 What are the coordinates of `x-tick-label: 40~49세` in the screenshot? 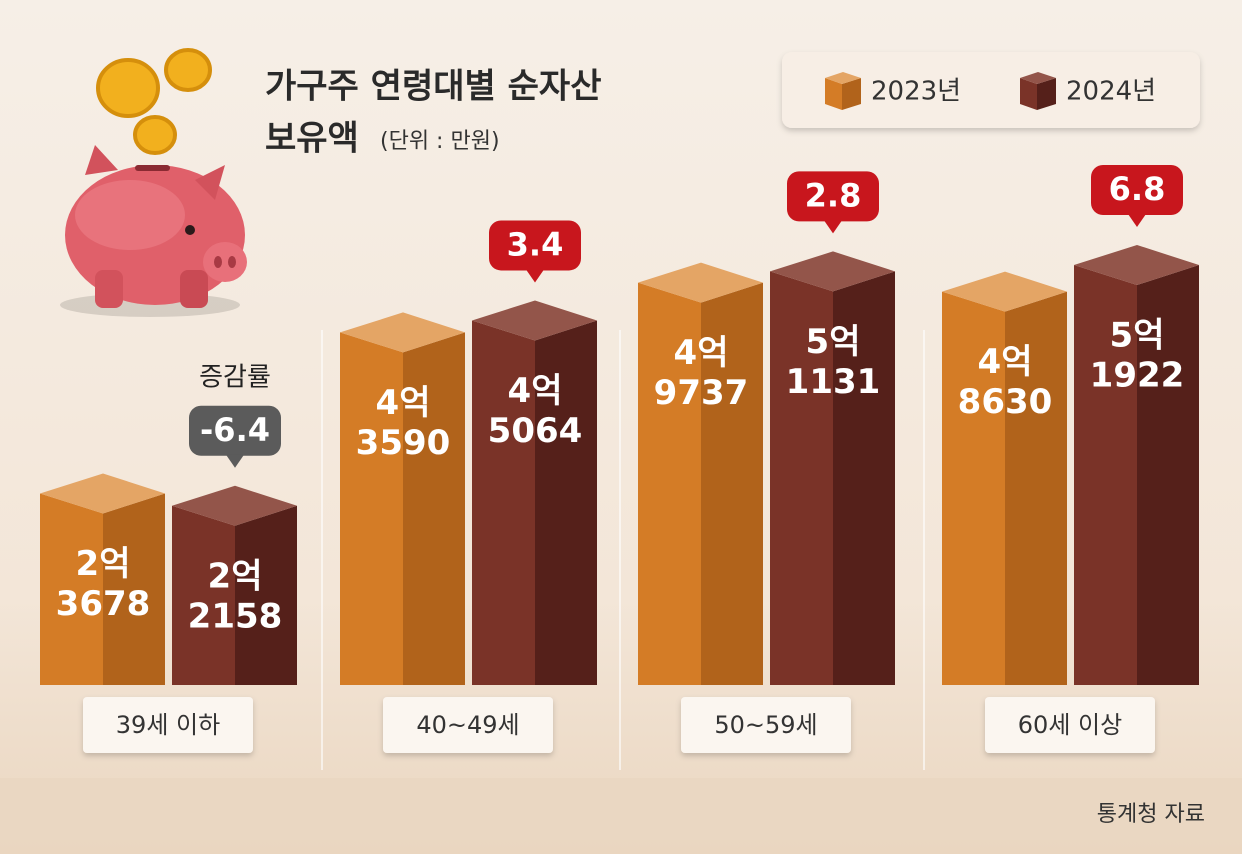 It's located at (467, 725).